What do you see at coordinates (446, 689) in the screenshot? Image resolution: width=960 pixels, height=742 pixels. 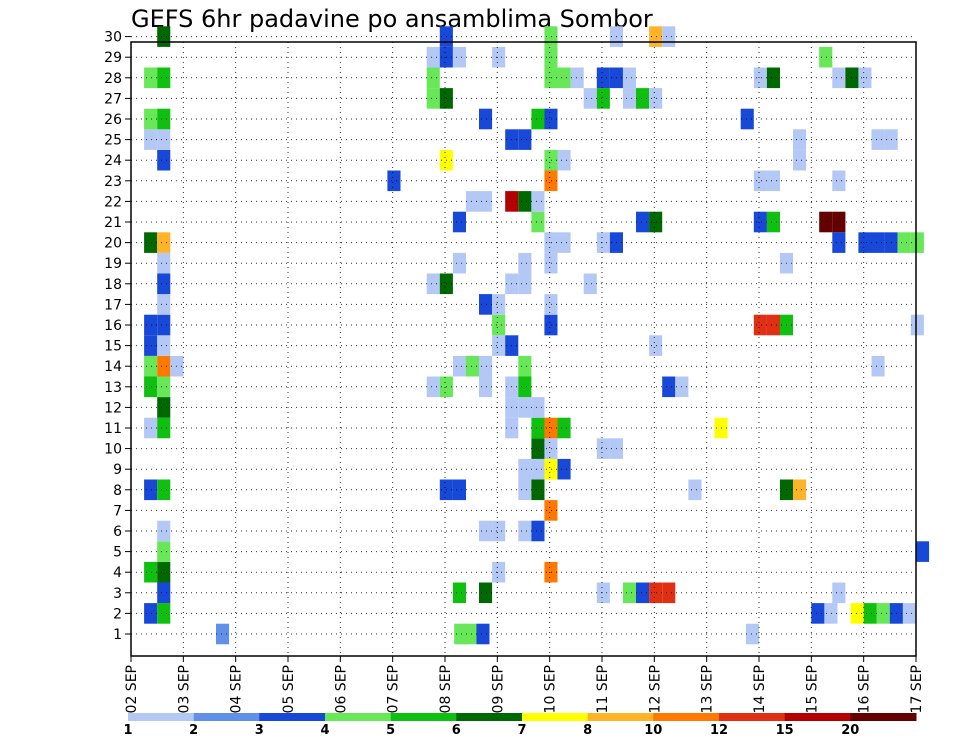 I see `x-tick-label: 08 SEP` at bounding box center [446, 689].